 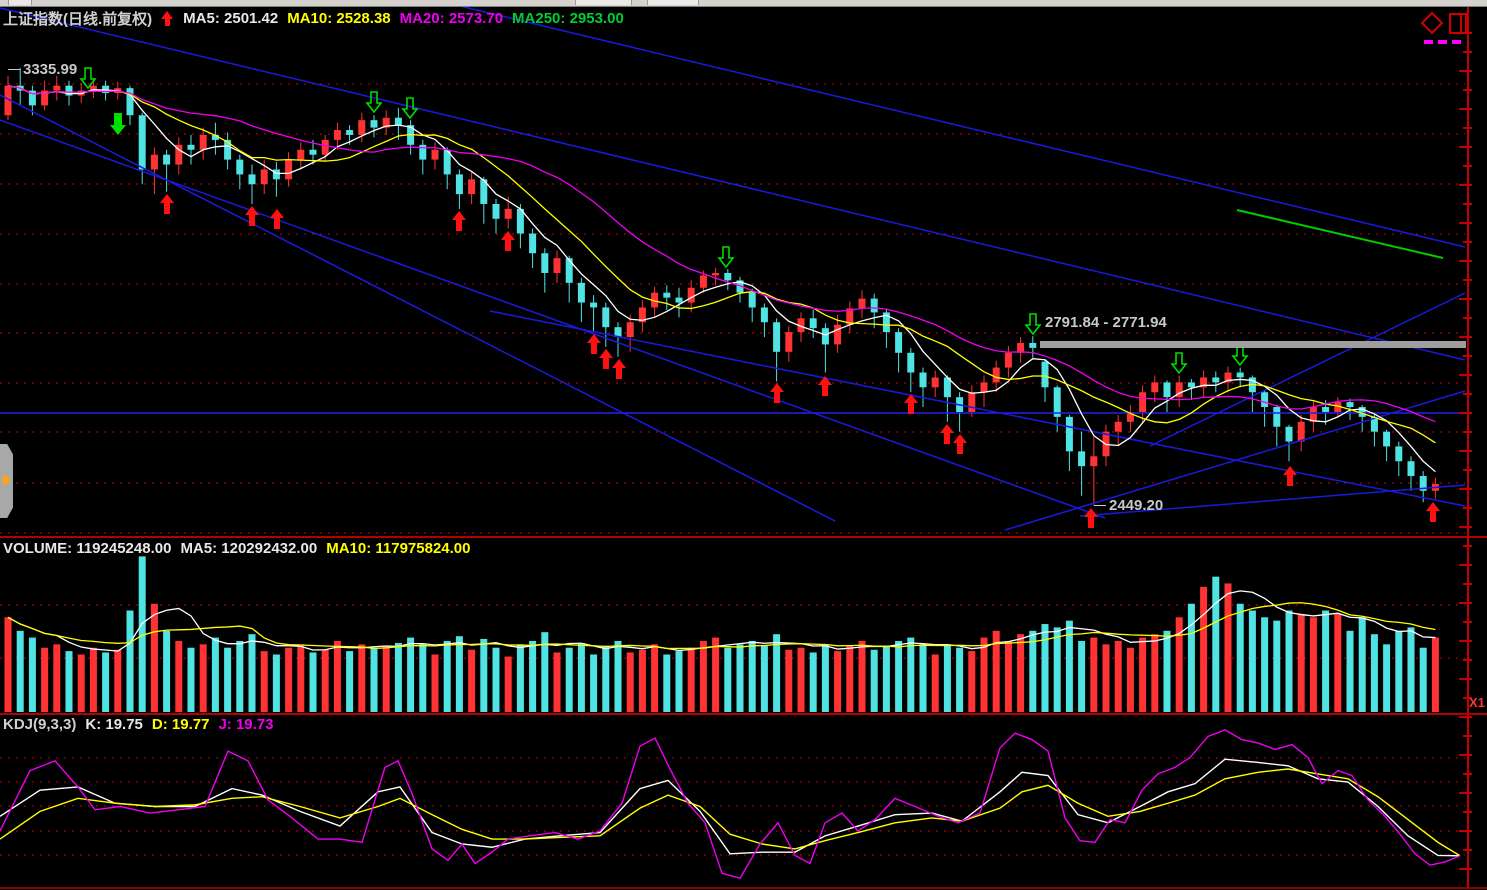 What do you see at coordinates (568, 18) in the screenshot?
I see `ma250-value: MA250: 2953.00` at bounding box center [568, 18].